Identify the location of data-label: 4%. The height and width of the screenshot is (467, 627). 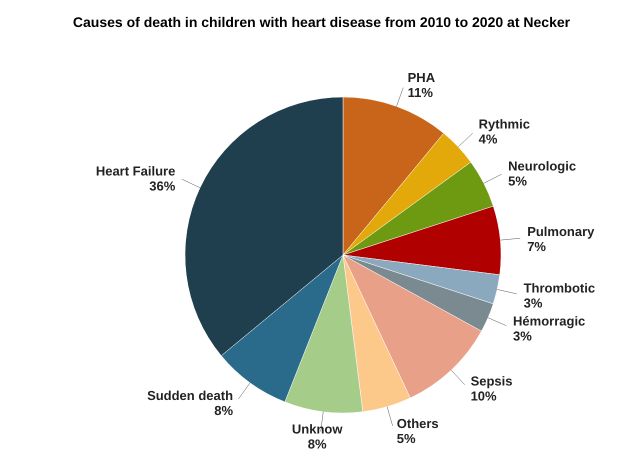
(488, 138).